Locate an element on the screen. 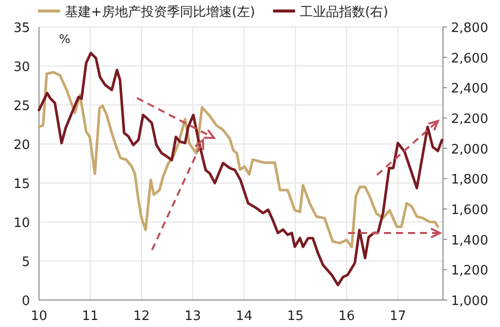 This screenshot has height=327, width=500. x-tick-label: 16 is located at coordinates (346, 316).